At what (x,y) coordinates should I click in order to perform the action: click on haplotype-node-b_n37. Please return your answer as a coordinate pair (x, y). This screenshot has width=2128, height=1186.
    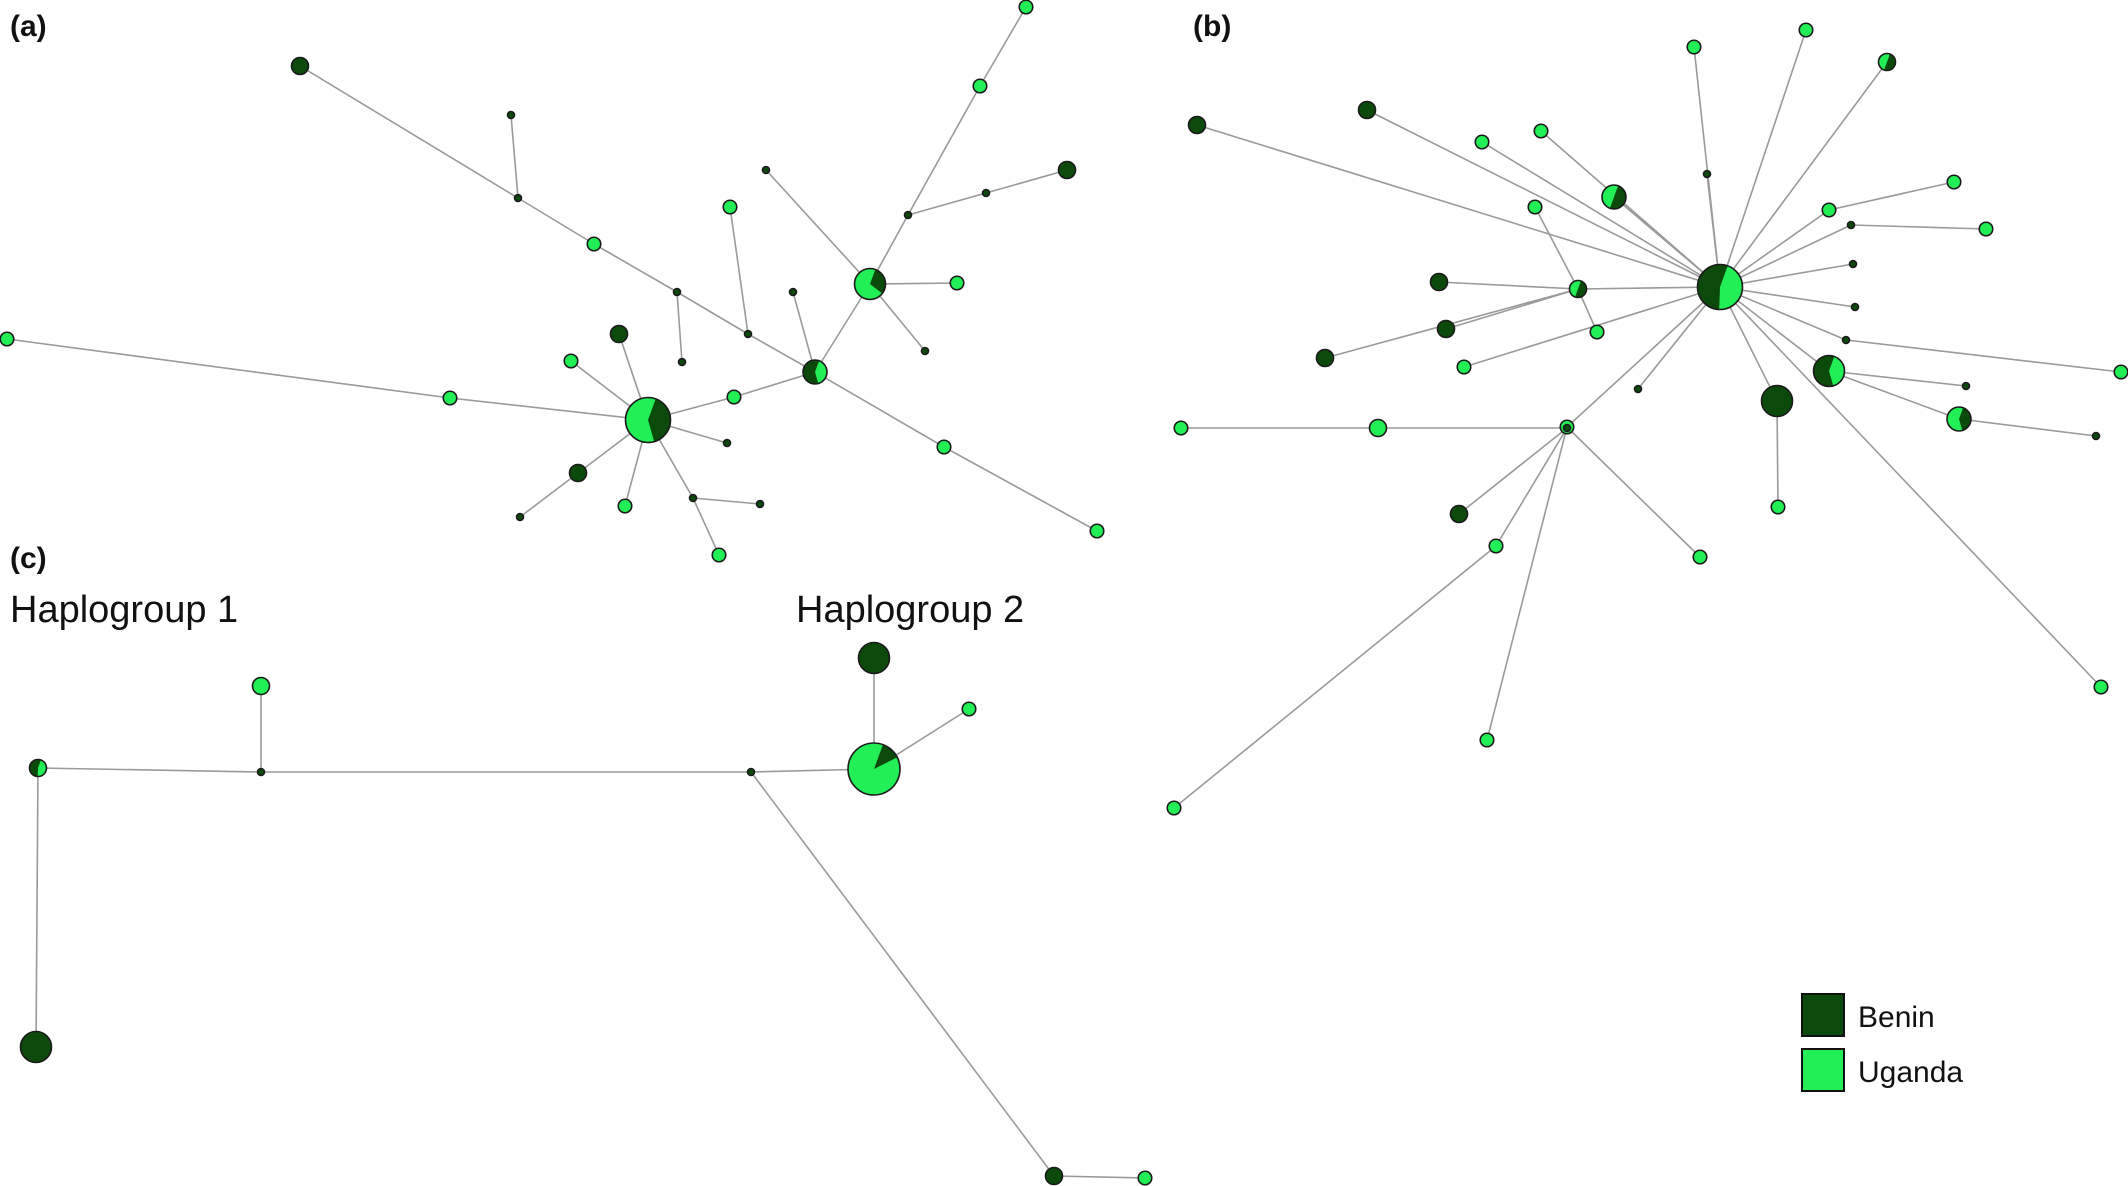
    Looking at the image, I should click on (1174, 808).